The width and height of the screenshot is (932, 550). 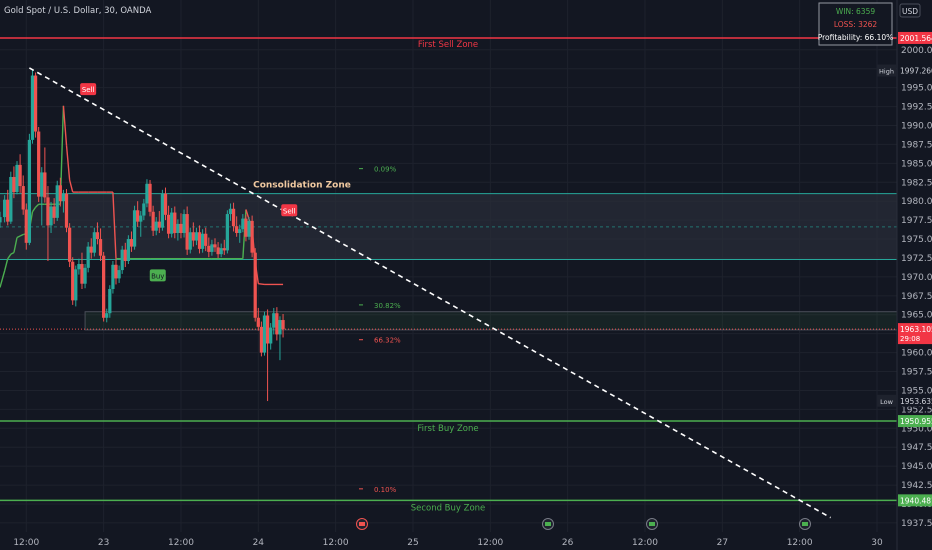 What do you see at coordinates (856, 24) in the screenshot?
I see `stats-loss: LOSS: 3262` at bounding box center [856, 24].